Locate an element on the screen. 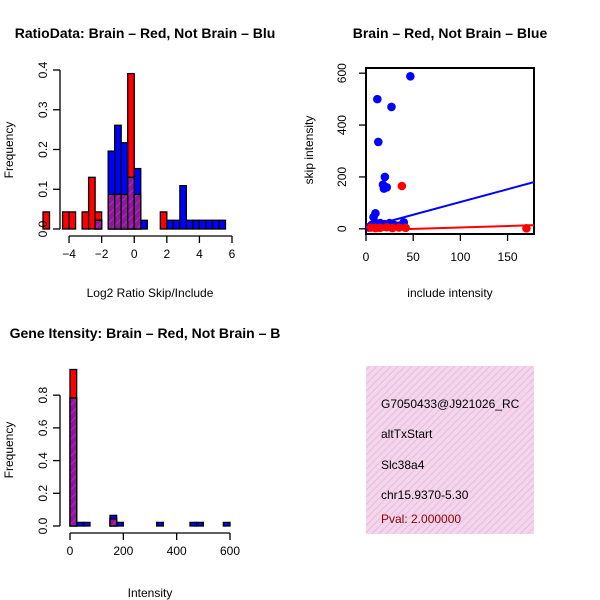  x-axis-tick-label: 2 is located at coordinates (166, 254).